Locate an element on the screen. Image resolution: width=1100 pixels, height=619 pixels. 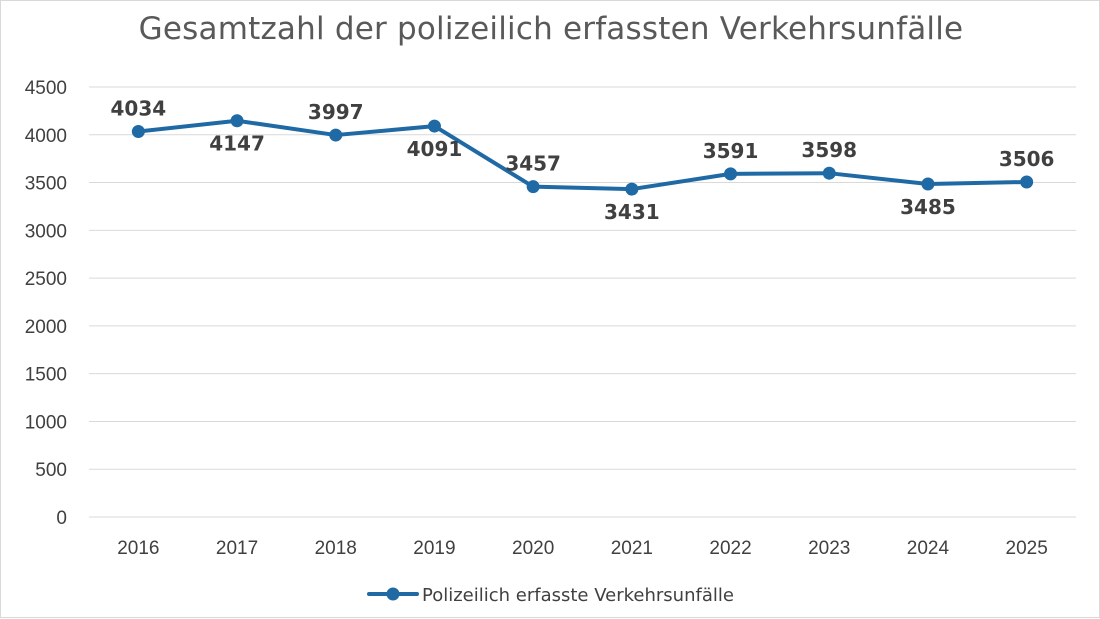
x-tick-label: 2024 is located at coordinates (928, 548).